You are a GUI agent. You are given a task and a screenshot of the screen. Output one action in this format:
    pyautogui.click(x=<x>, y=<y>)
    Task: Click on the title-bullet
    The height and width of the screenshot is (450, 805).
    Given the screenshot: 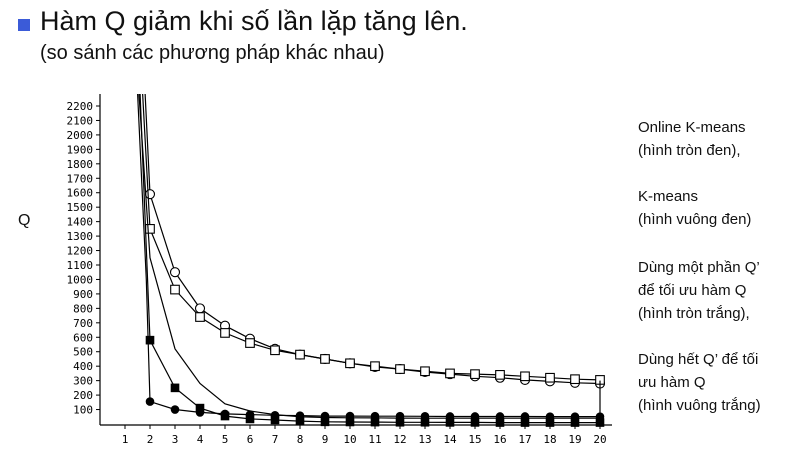 What is the action you would take?
    pyautogui.click(x=24, y=25)
    